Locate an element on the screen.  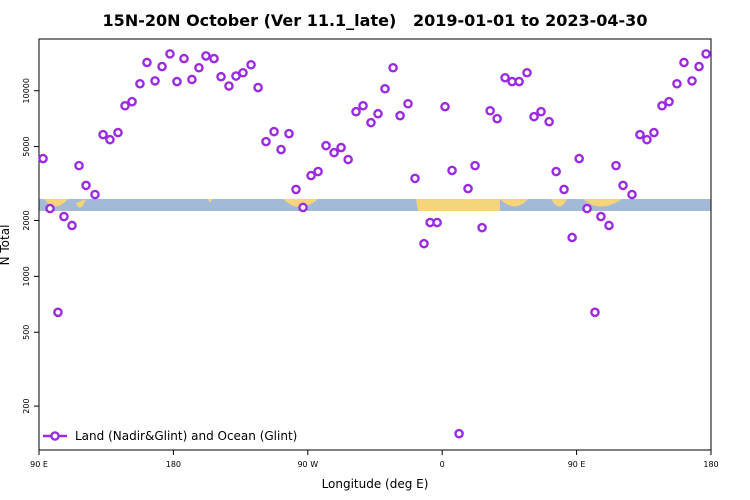
map-strip is located at coordinates (375, 205).